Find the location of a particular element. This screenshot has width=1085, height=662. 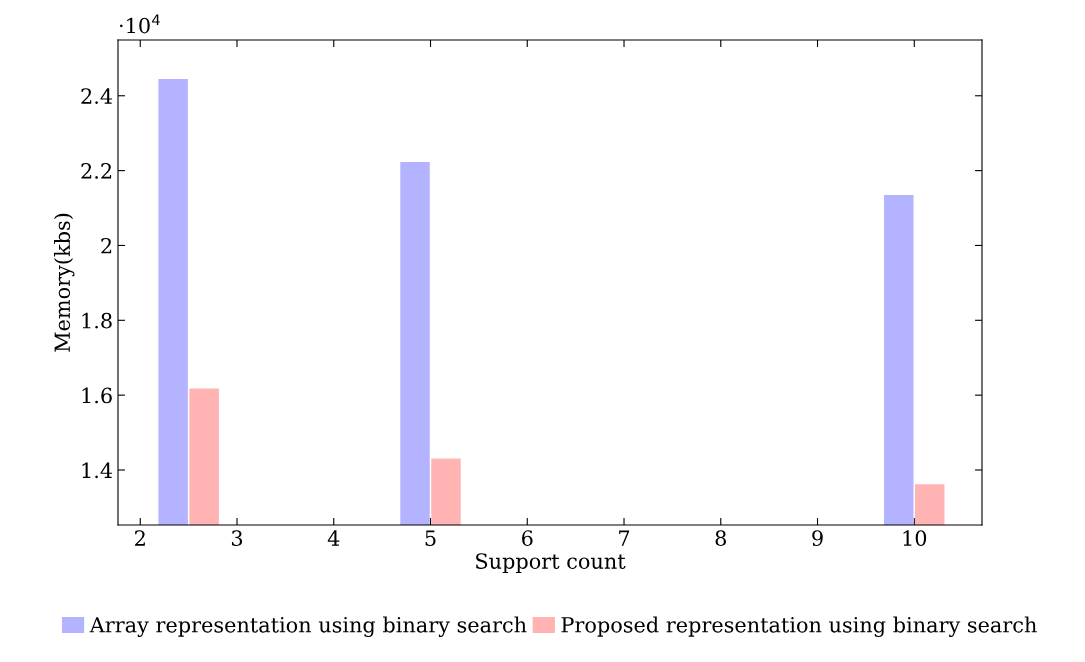

y-tick-label: 1.6 is located at coordinates (97, 395).